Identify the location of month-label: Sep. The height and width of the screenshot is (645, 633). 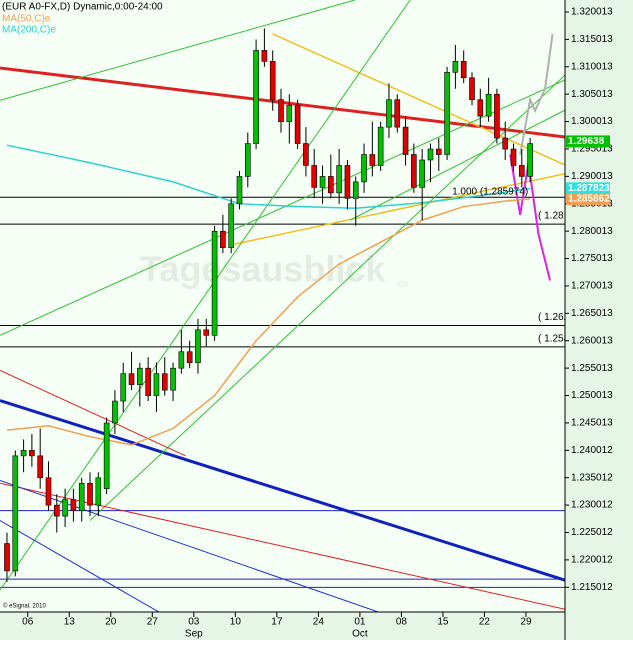
(194, 634).